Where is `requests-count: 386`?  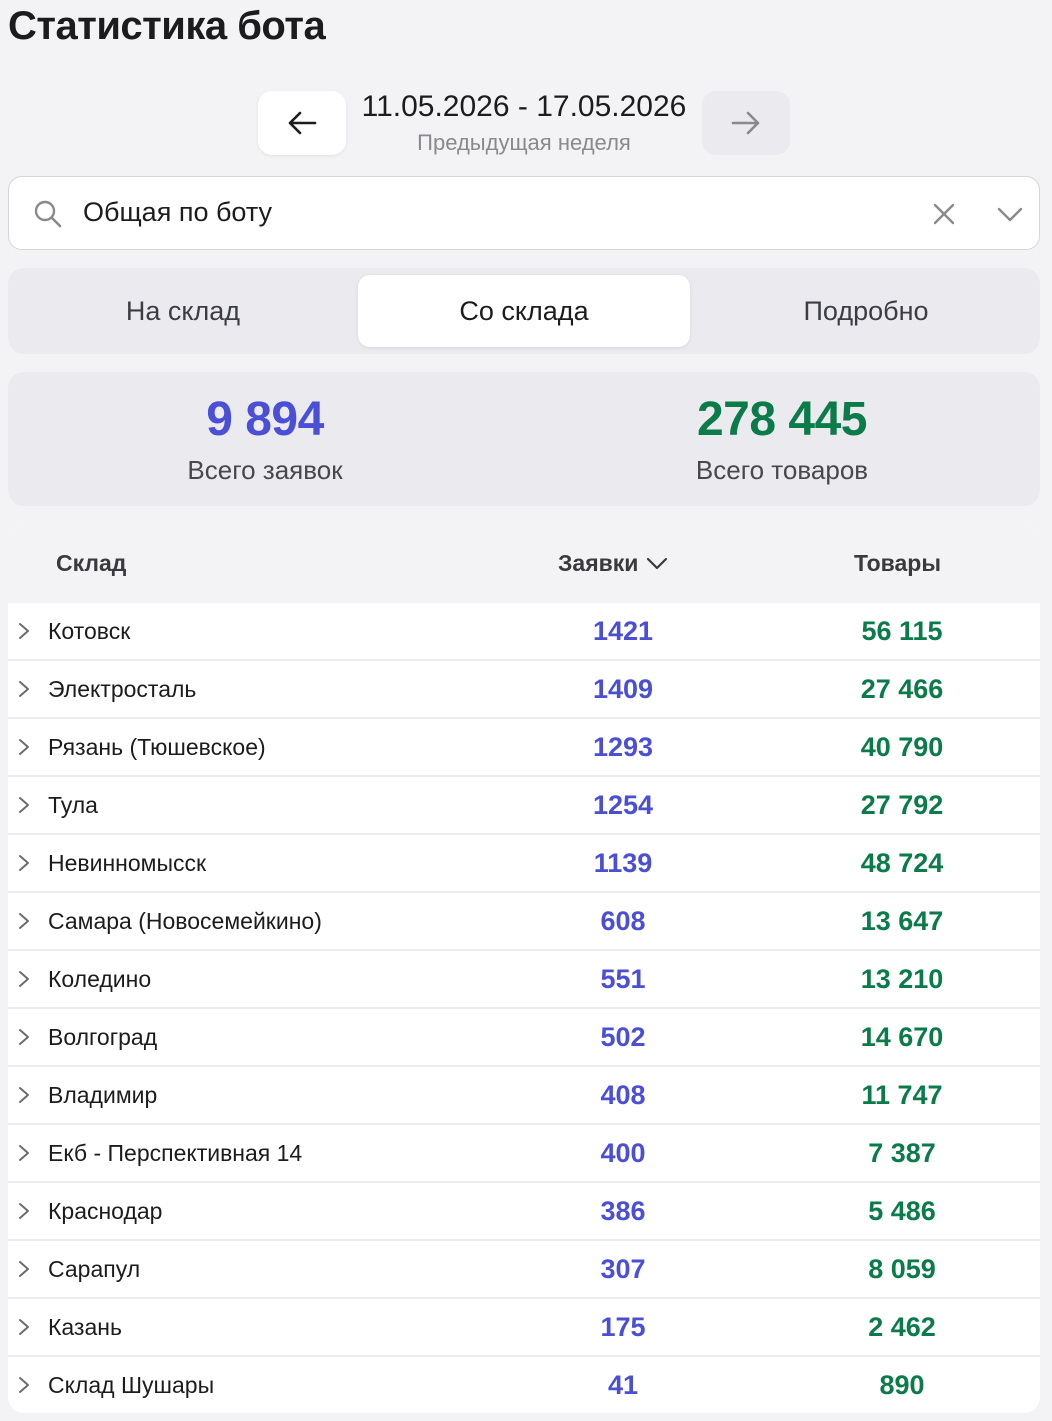 requests-count: 386 is located at coordinates (623, 1211).